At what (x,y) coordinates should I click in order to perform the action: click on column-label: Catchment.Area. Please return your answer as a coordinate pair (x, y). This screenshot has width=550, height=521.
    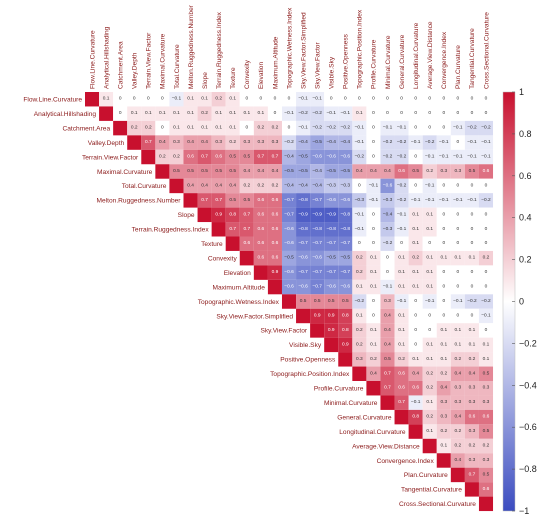
    Looking at the image, I should click on (120, 65).